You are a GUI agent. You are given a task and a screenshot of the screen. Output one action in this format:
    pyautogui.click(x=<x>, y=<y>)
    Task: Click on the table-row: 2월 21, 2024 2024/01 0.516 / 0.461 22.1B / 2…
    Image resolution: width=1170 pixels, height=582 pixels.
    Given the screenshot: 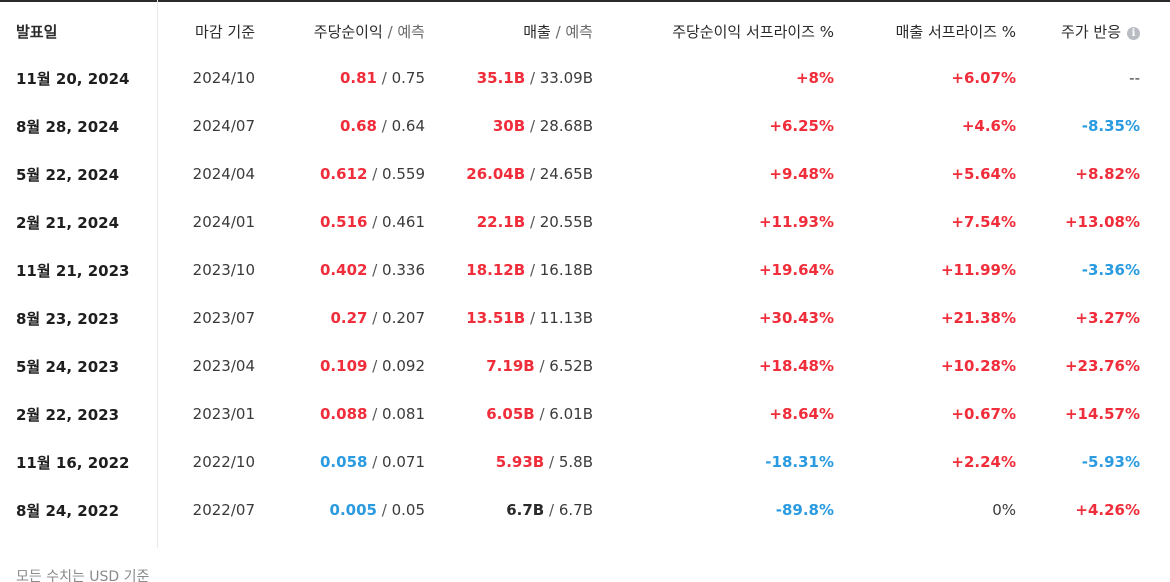 What is the action you would take?
    pyautogui.click(x=585, y=222)
    